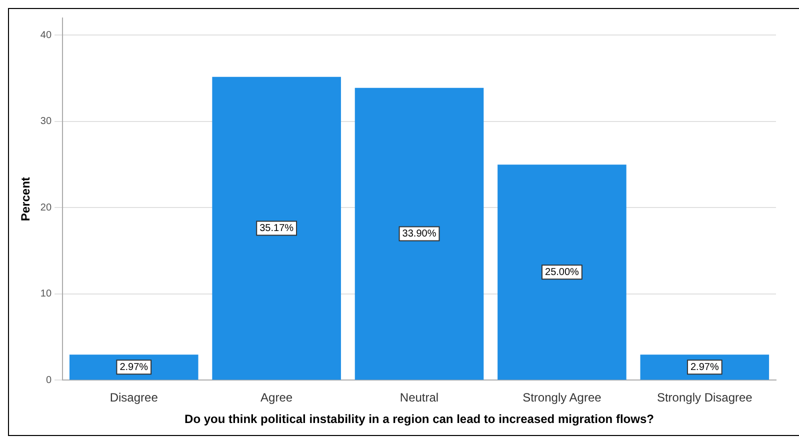  I want to click on y-tick-label: 30, so click(46, 122).